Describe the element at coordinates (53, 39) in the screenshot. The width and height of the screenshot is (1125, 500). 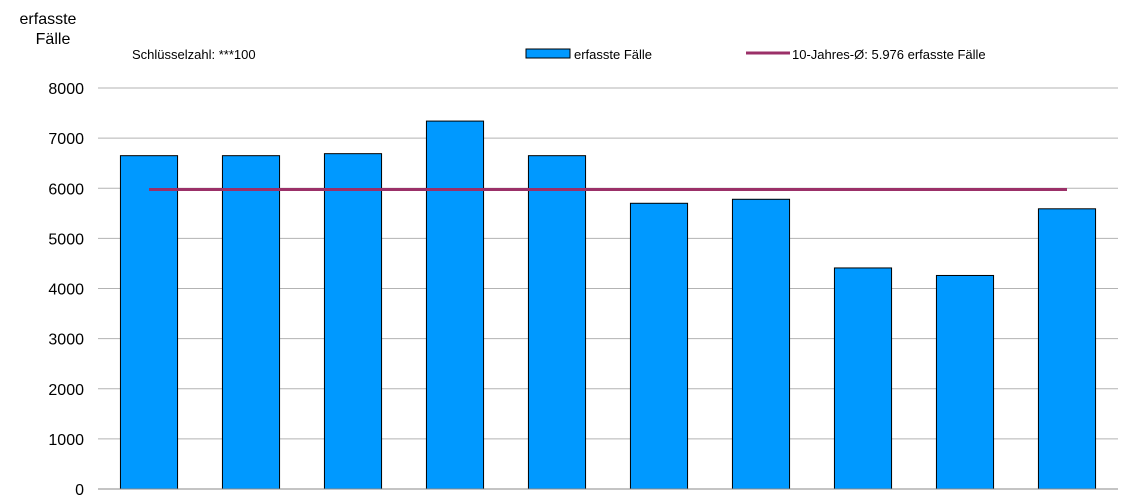
I see `y-axis-label-line-2: Fälle` at that location.